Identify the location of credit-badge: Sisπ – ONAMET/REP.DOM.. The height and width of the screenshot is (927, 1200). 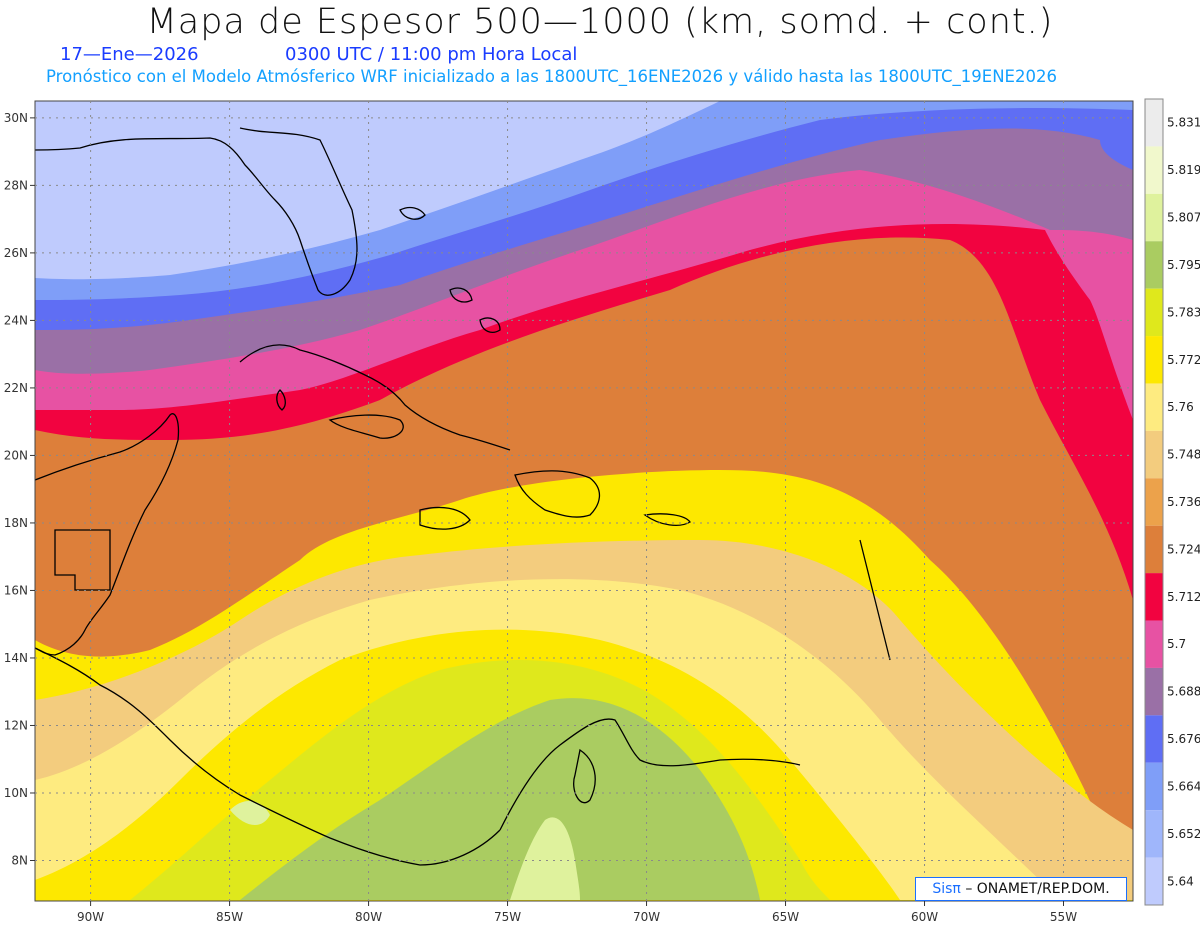
(1021, 889).